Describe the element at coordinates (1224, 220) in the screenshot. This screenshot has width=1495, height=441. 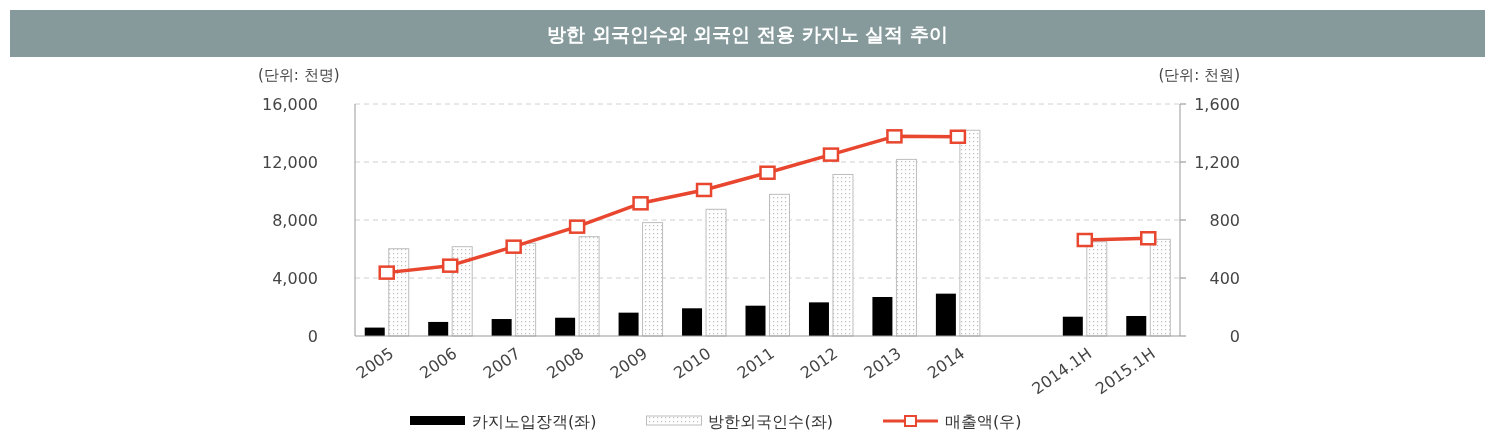
I see `y2-tick-label: 800` at that location.